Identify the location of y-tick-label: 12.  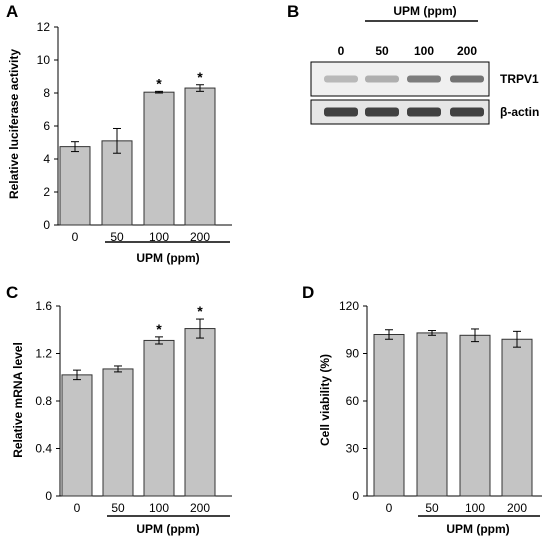
(44, 27).